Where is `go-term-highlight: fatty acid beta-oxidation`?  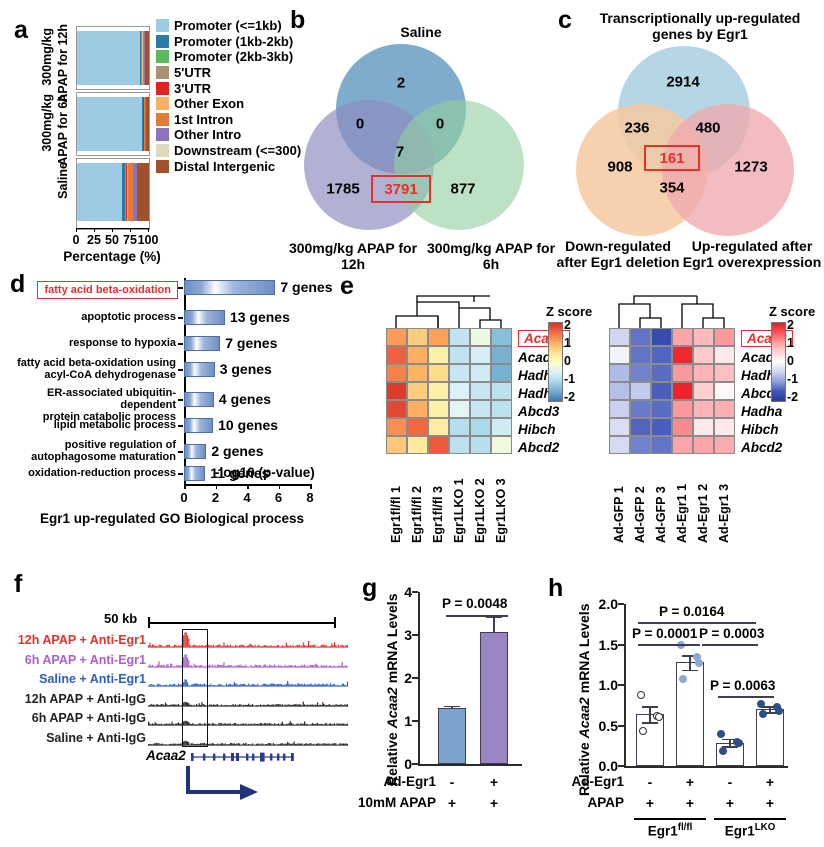 go-term-highlight: fatty acid beta-oxidation is located at coordinates (107, 290).